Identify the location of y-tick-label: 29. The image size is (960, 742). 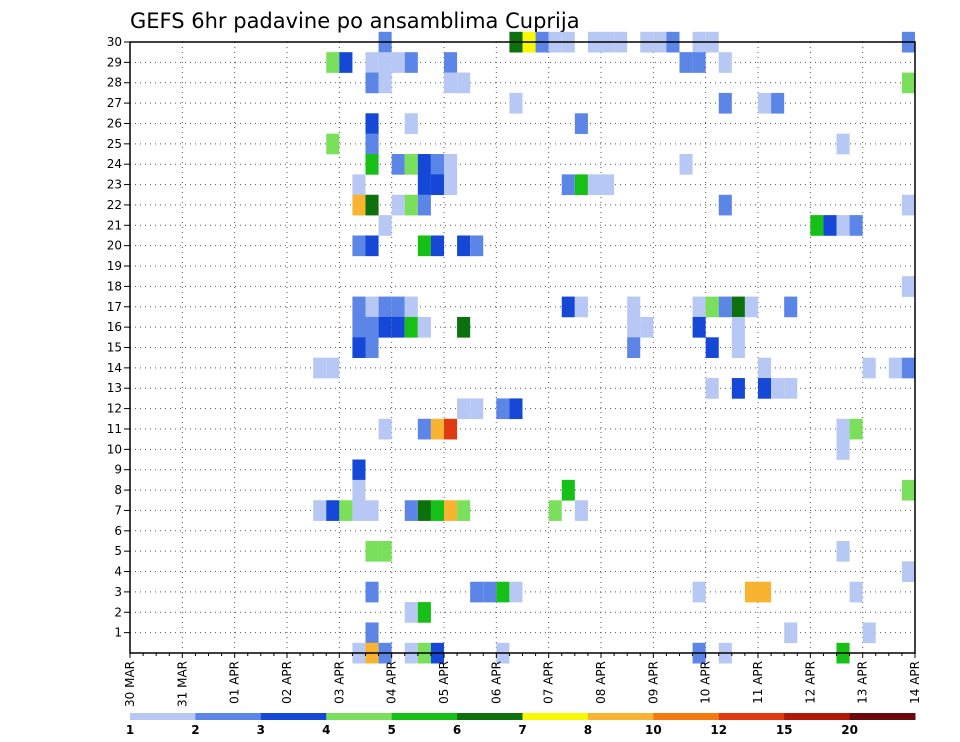
(114, 62).